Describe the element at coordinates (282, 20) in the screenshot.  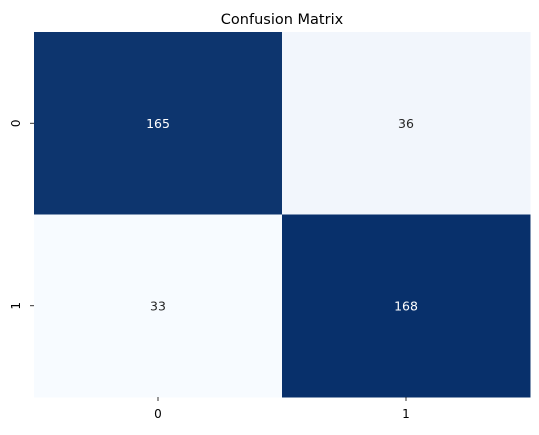
I see `chart-title: Confusion Matrix` at that location.